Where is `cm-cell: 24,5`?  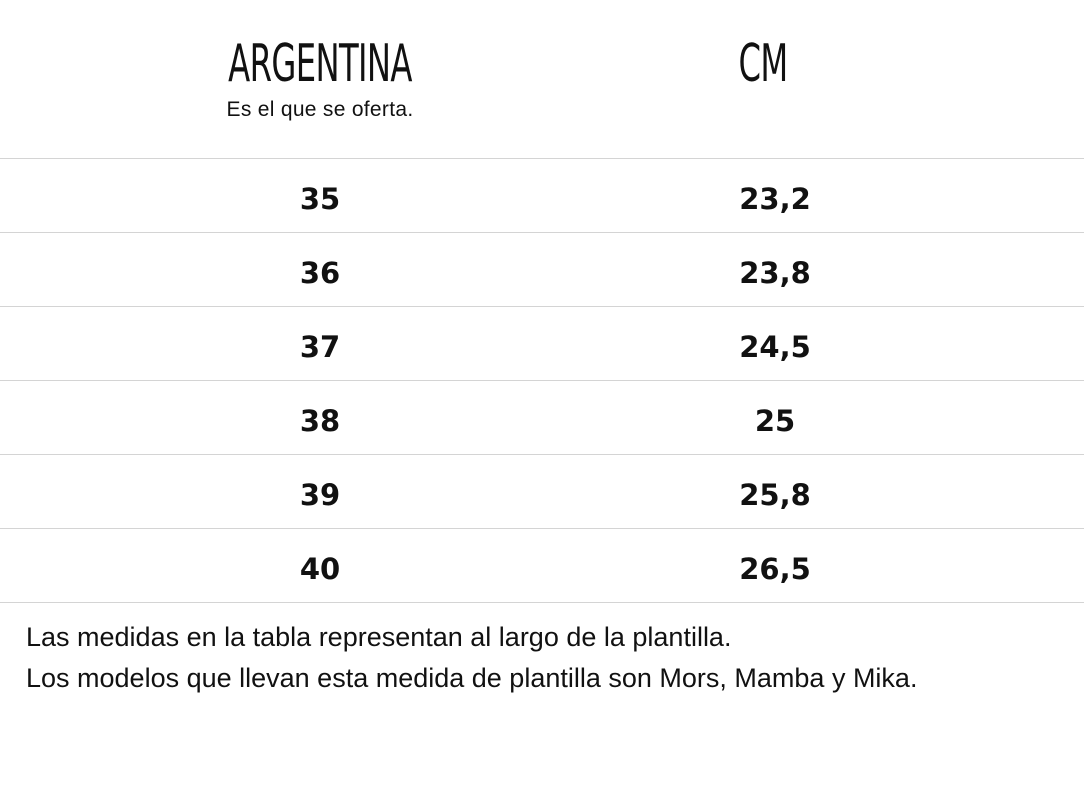 cm-cell: 24,5 is located at coordinates (775, 347).